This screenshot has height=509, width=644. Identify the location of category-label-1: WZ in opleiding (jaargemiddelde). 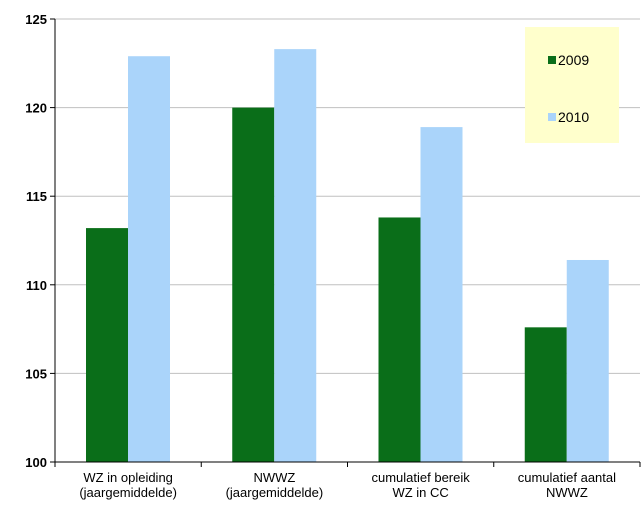
(128, 485).